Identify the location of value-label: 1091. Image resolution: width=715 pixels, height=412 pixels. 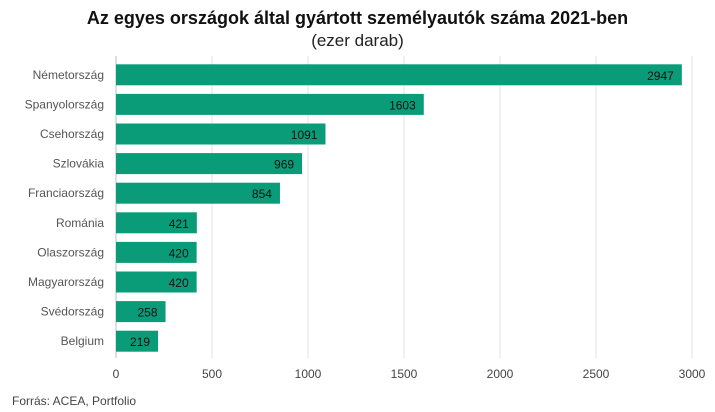
(304, 135).